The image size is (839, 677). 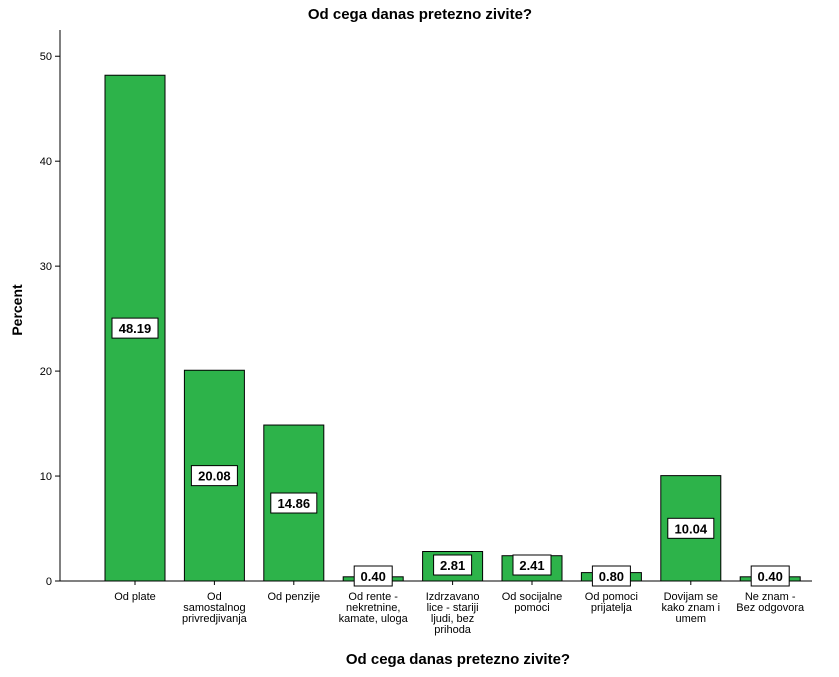 I want to click on data-label: 14.86, so click(x=294, y=503).